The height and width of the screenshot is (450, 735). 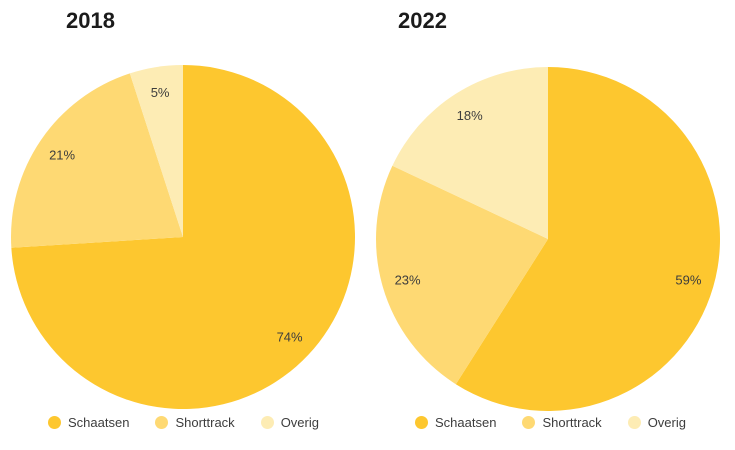 What do you see at coordinates (470, 115) in the screenshot?
I see `slice-label-overig: 18%` at bounding box center [470, 115].